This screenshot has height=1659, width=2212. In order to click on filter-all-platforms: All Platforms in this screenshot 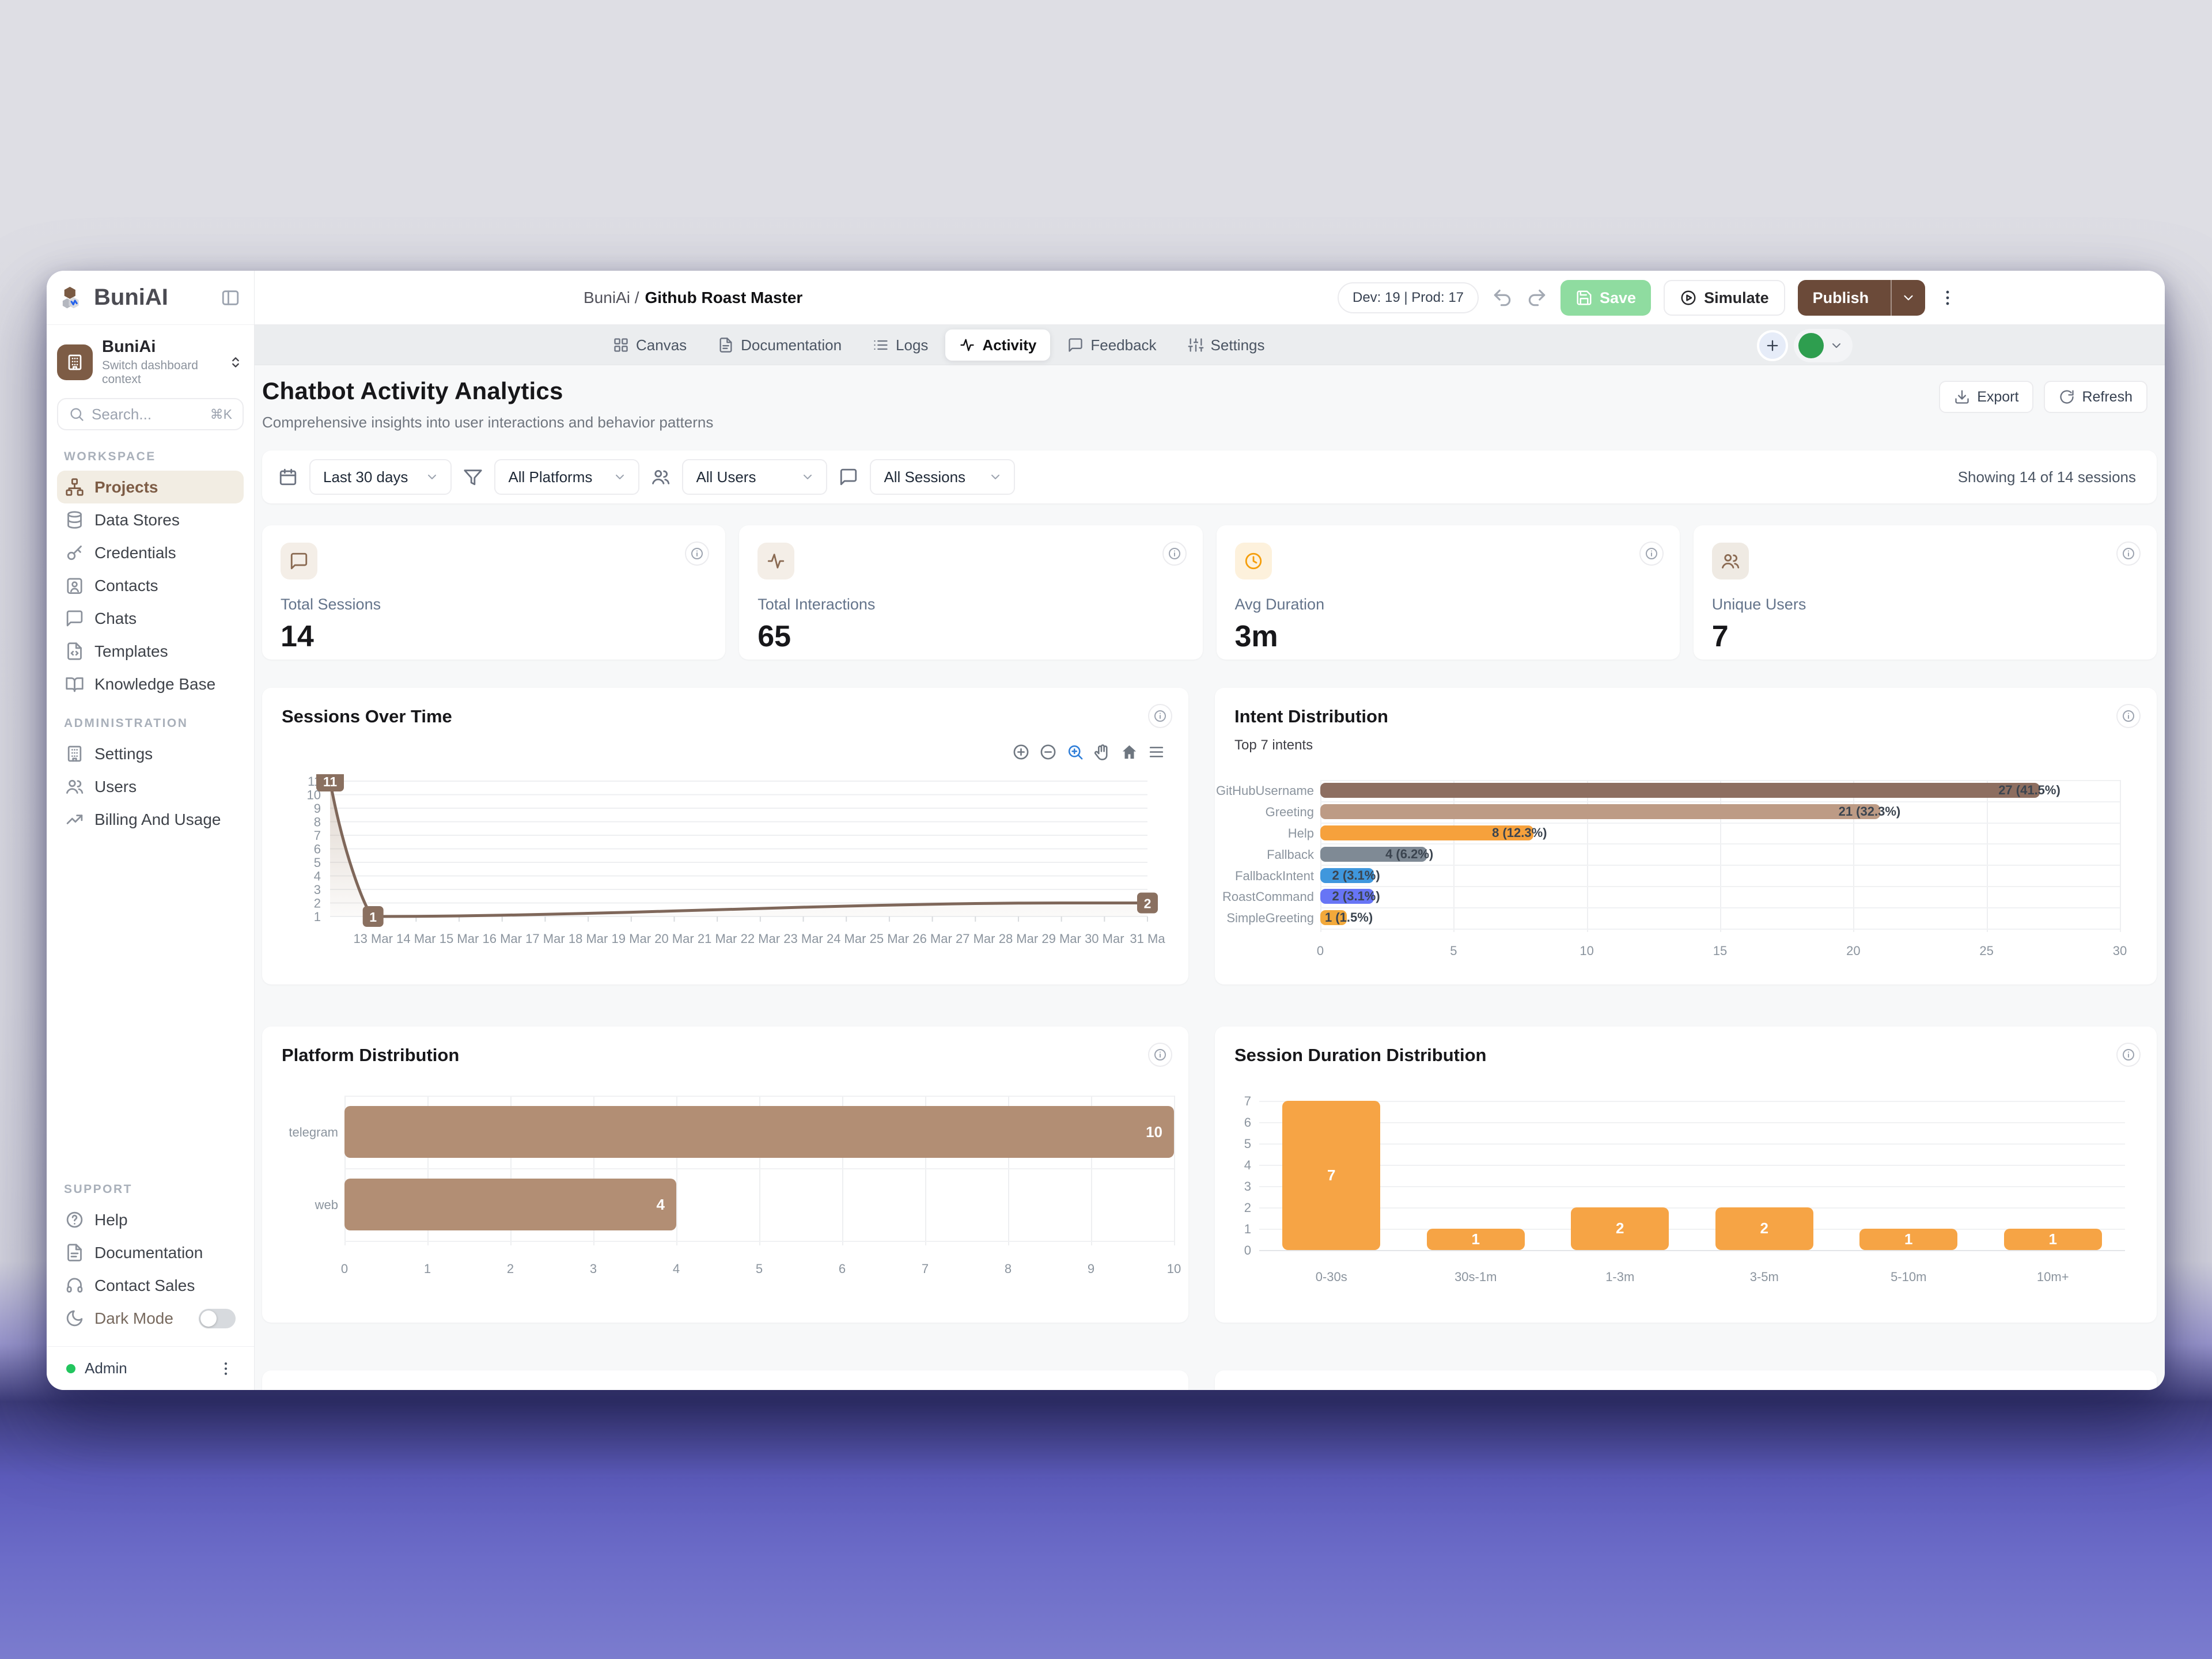, I will do `click(567, 477)`.